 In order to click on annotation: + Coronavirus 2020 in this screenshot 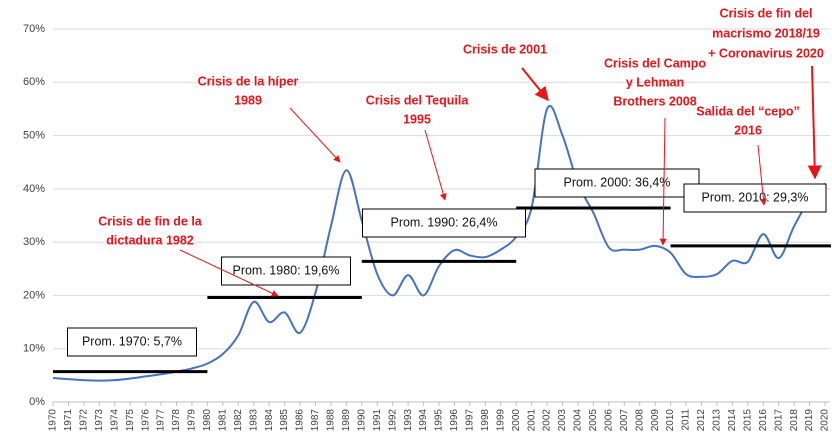, I will do `click(766, 53)`.